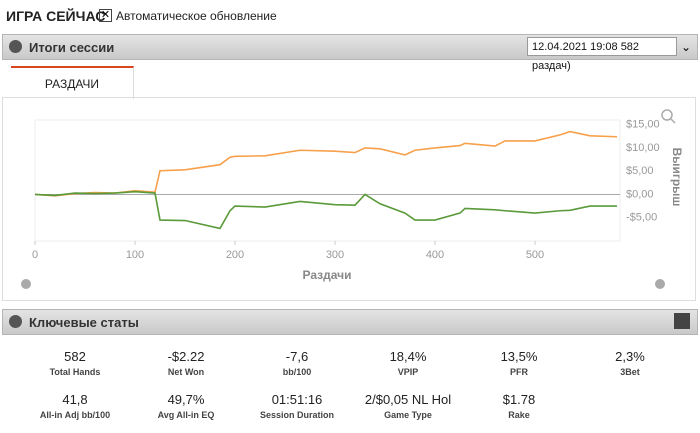 This screenshot has width=700, height=433. What do you see at coordinates (75, 399) in the screenshot?
I see `stat-value: 41,8` at bounding box center [75, 399].